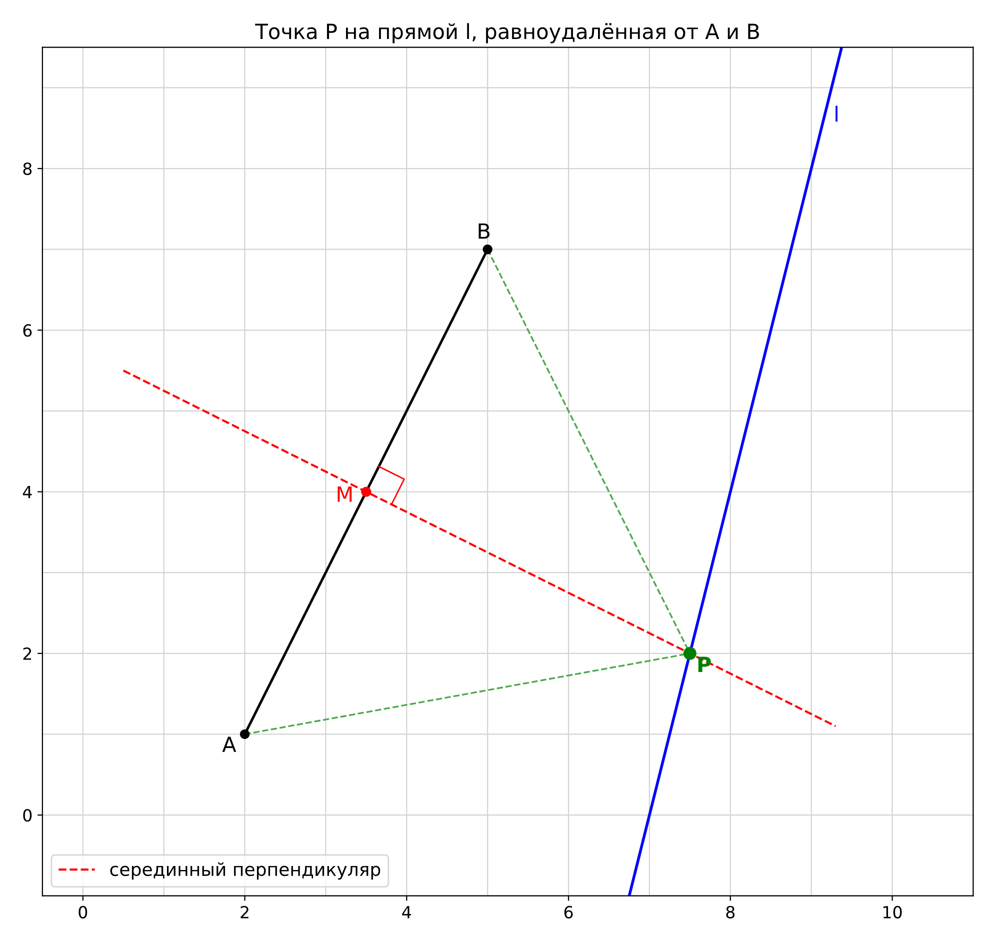 This screenshot has width=987, height=946. What do you see at coordinates (27, 492) in the screenshot?
I see `y-tick-label: 4` at bounding box center [27, 492].